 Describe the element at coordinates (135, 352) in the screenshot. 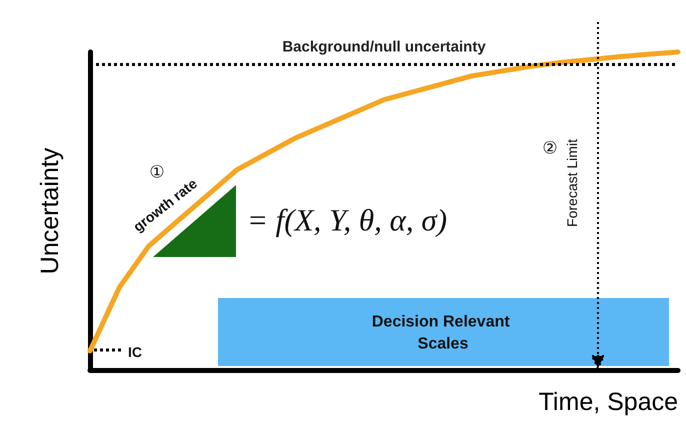

I see `annotation: IC` at that location.